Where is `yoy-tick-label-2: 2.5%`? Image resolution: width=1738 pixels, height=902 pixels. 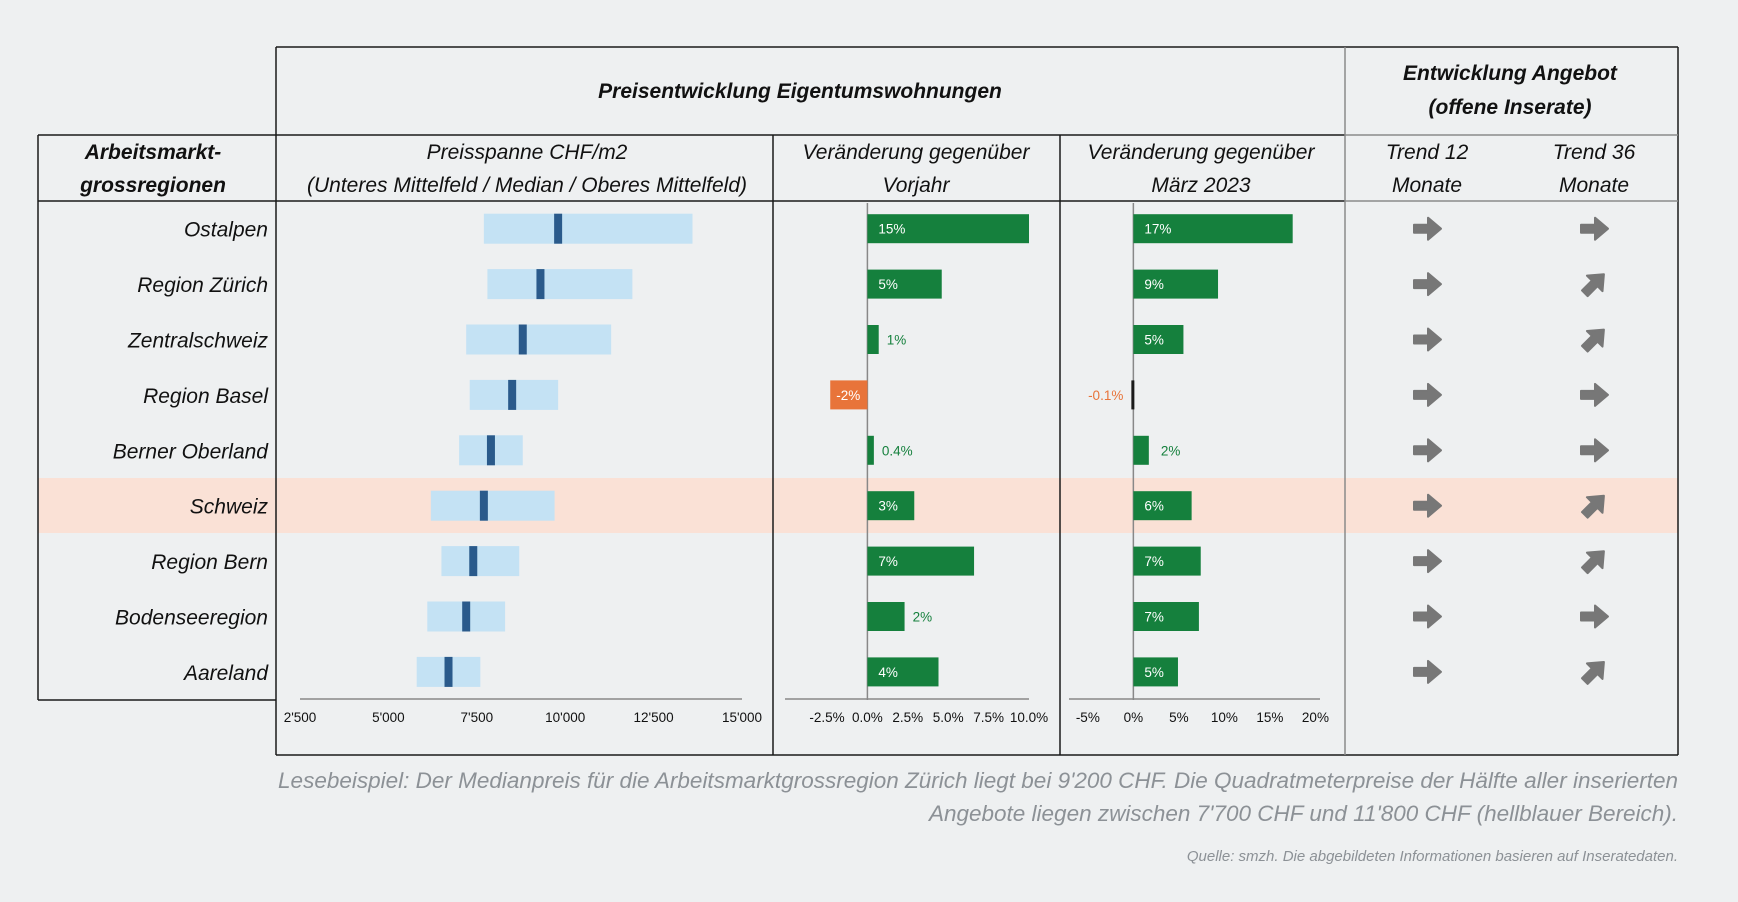 yoy-tick-label-2: 2.5% is located at coordinates (907, 717).